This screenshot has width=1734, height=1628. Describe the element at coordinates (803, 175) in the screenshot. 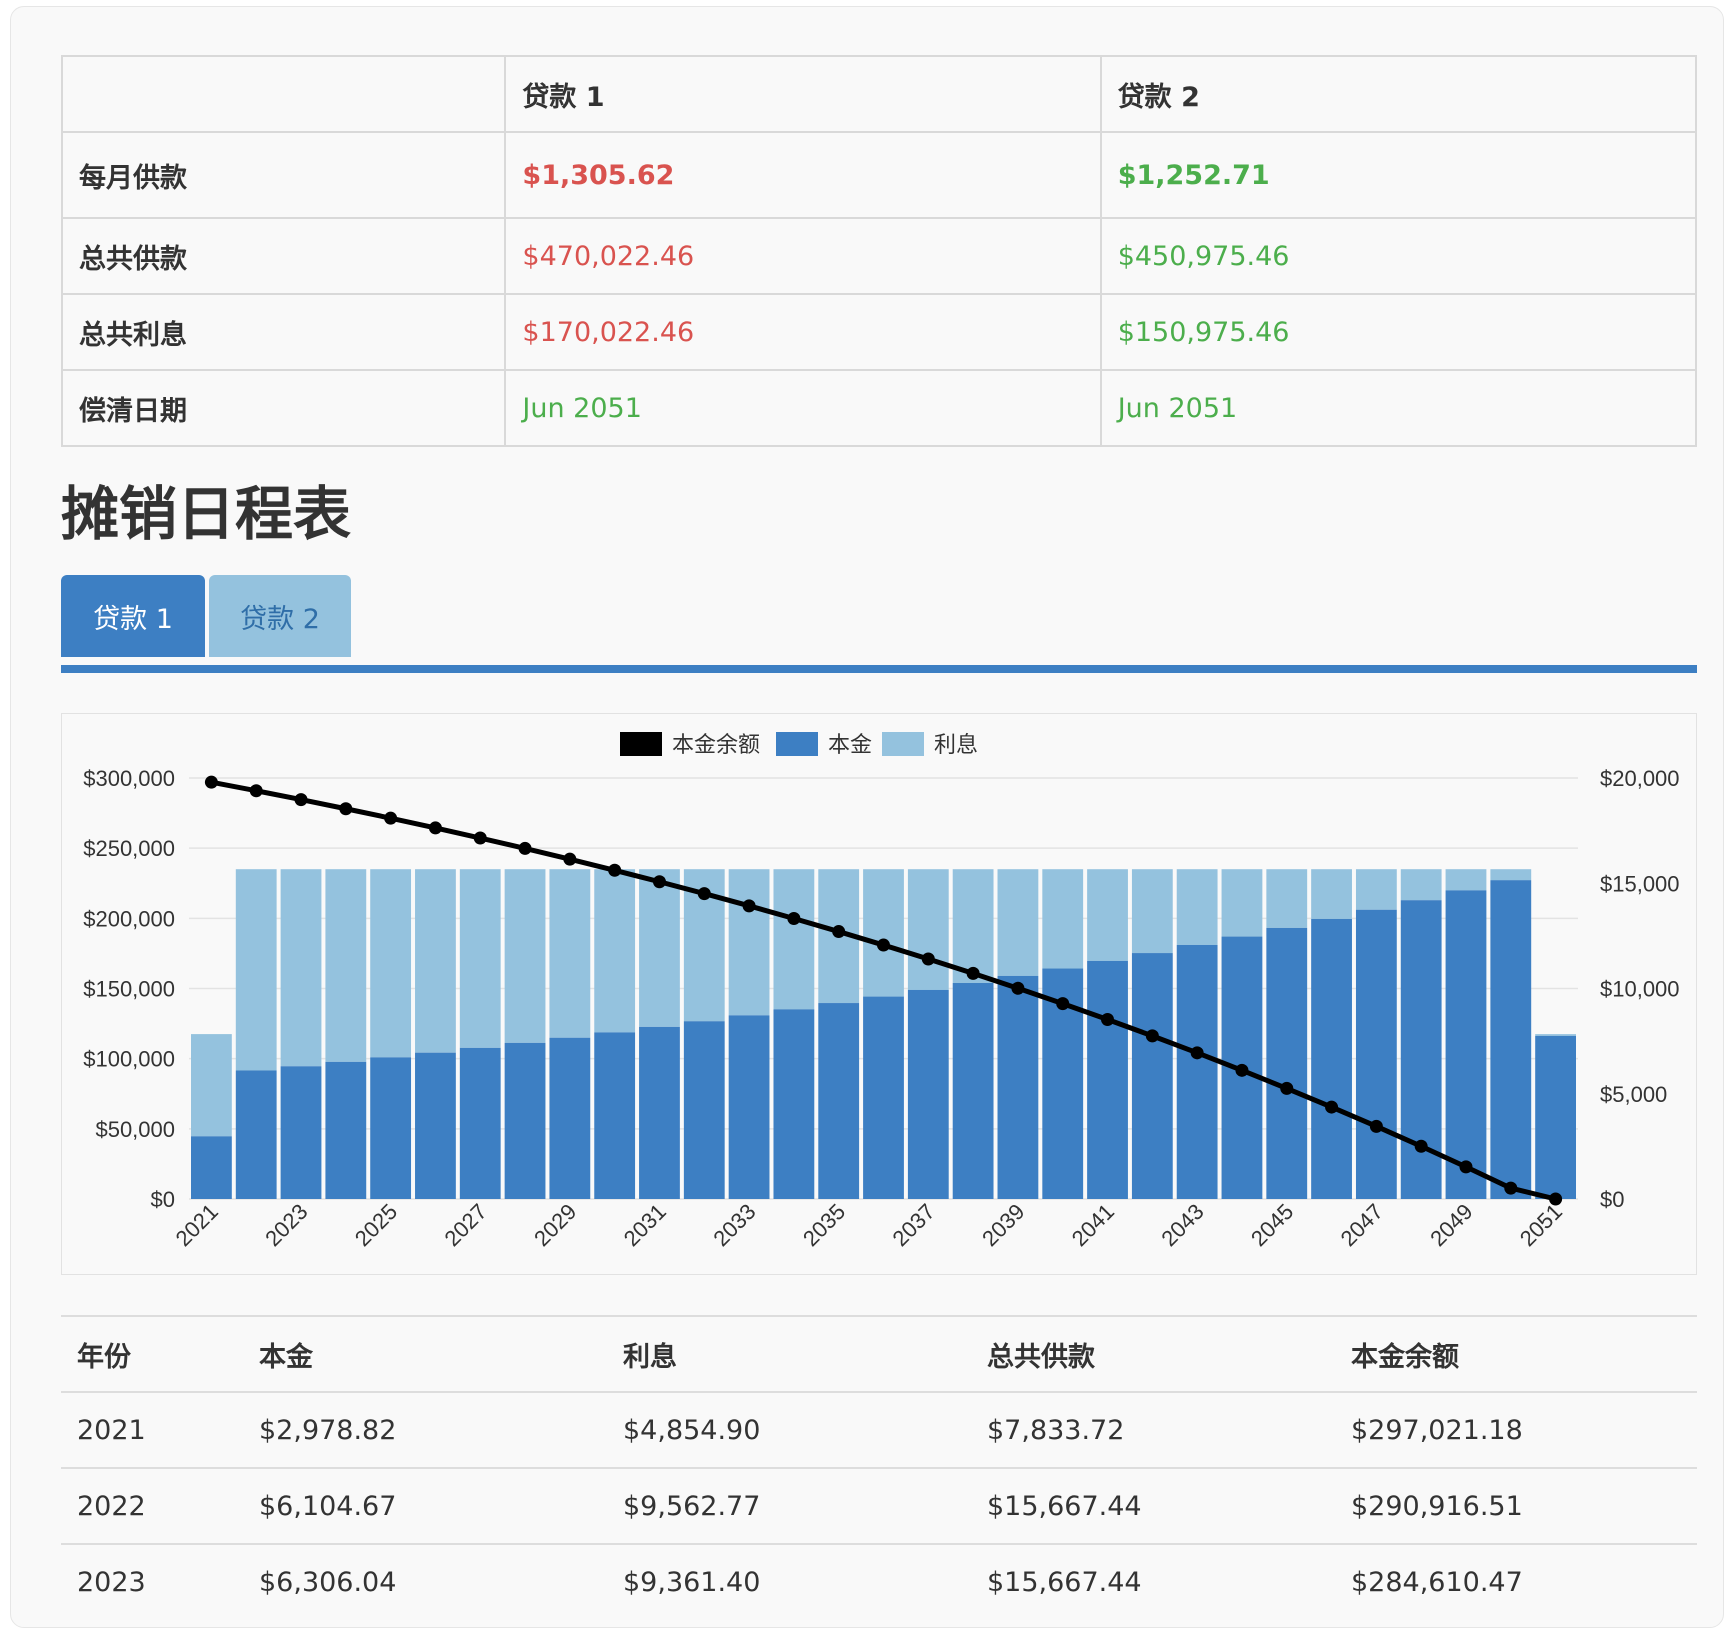

I see `monthly-payment-loan1: $1,305.62` at that location.